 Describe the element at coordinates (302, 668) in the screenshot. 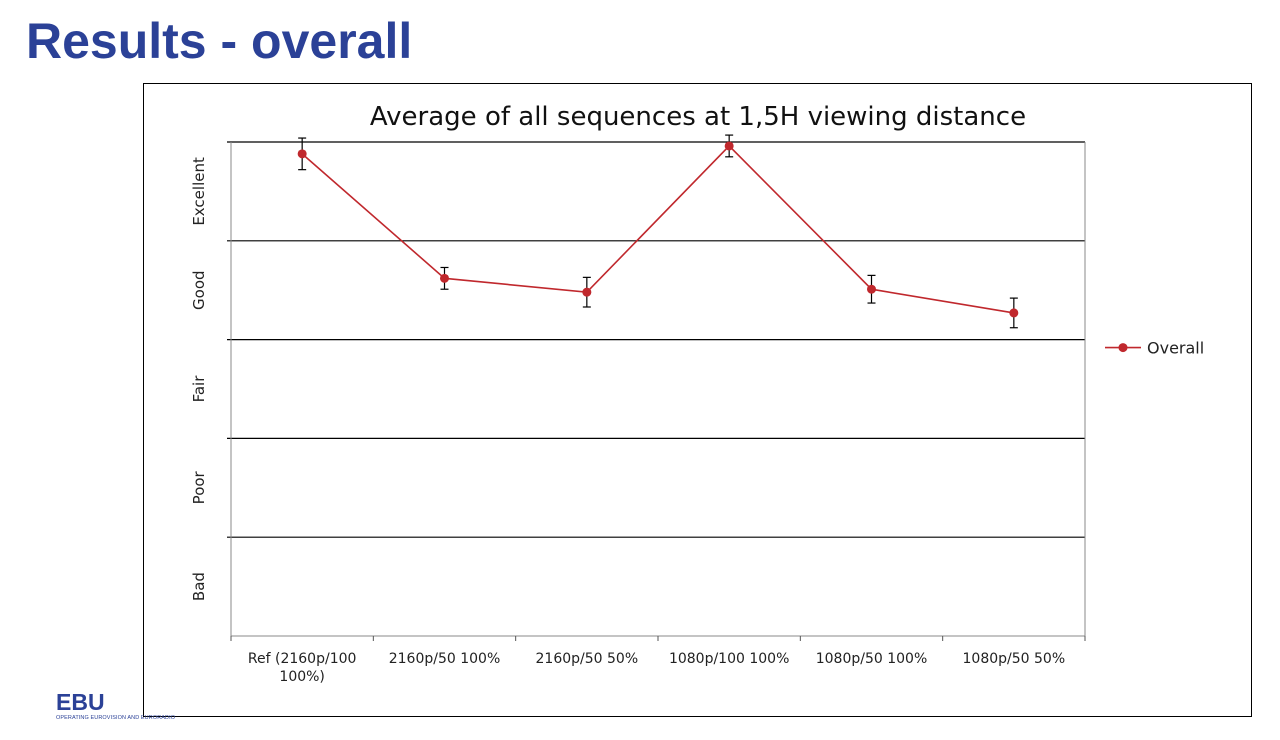

I see `x-tick-label: Ref (2160p/100 100%)` at that location.